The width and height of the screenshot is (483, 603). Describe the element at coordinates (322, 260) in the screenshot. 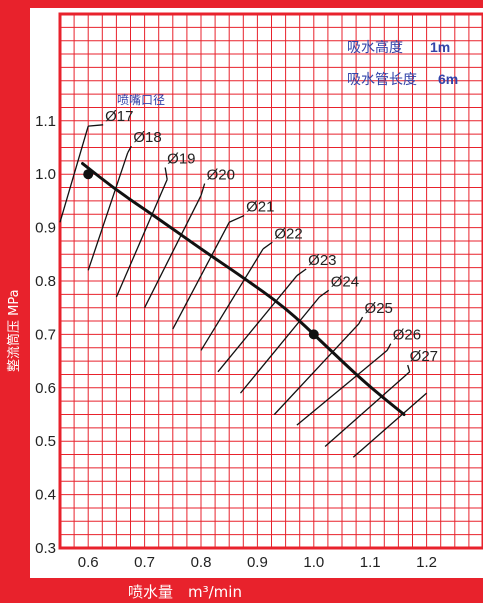

I see `nozzle-label: Ø23` at that location.